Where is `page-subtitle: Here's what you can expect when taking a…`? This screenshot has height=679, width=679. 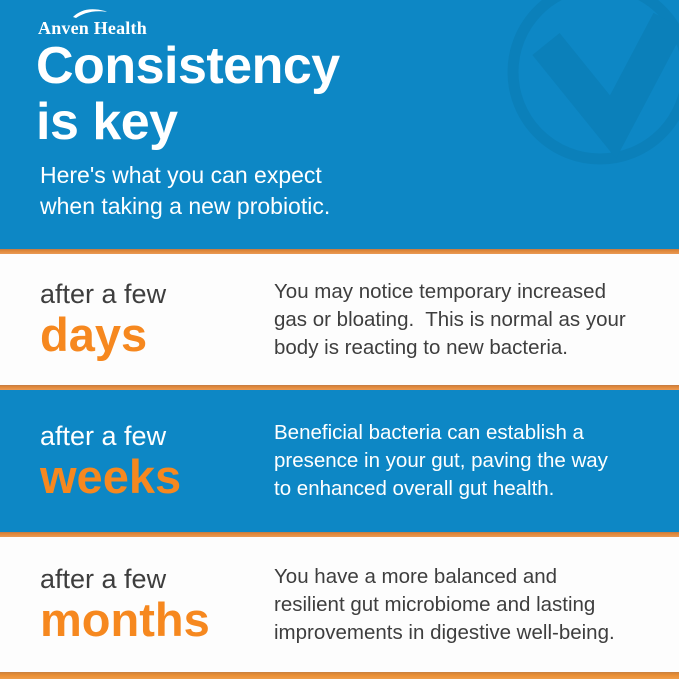 page-subtitle: Here's what you can expect when taking a… is located at coordinates (185, 191).